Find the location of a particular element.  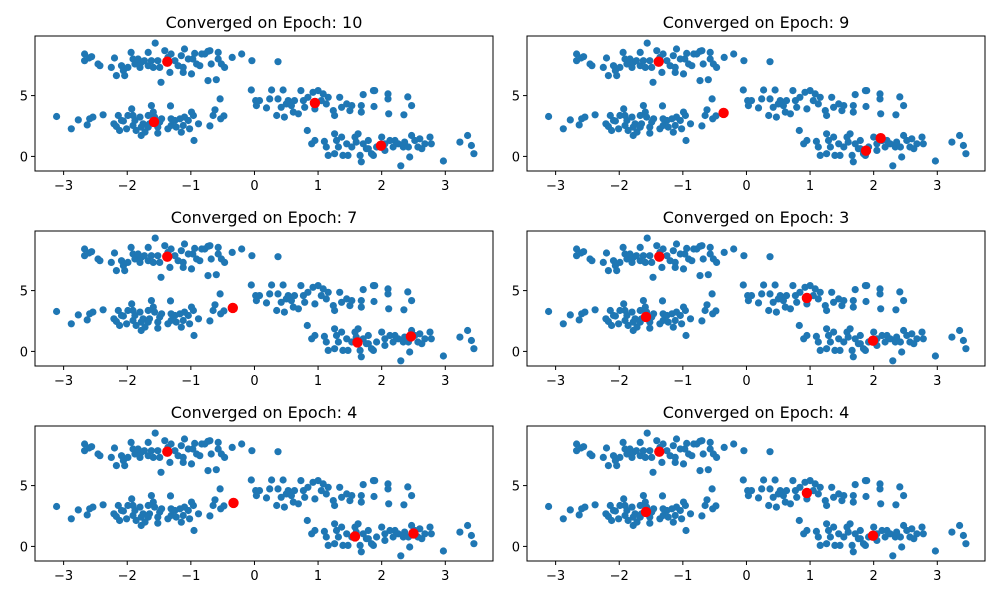

y-tick-label: 0 is located at coordinates (516, 157).